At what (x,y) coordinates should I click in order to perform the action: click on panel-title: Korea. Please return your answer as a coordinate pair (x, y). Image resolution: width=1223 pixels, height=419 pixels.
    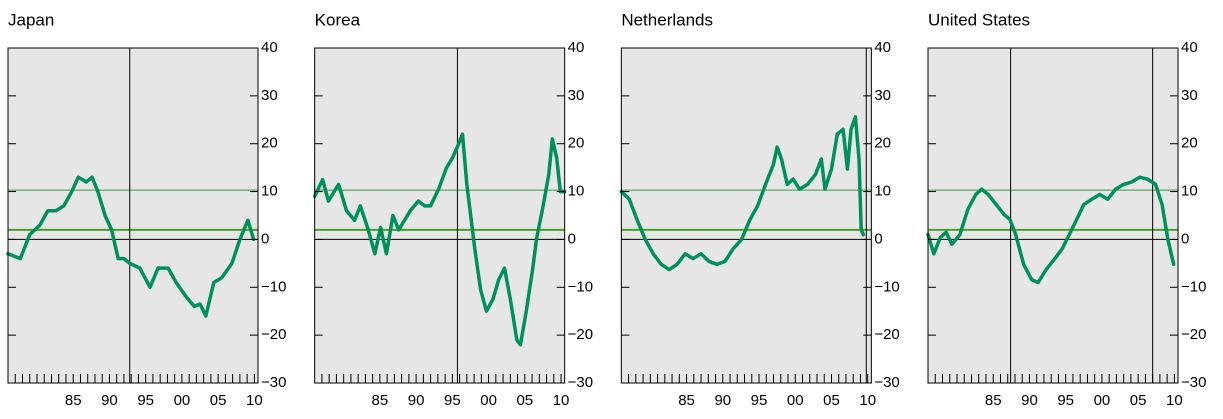
    Looking at the image, I should click on (338, 19).